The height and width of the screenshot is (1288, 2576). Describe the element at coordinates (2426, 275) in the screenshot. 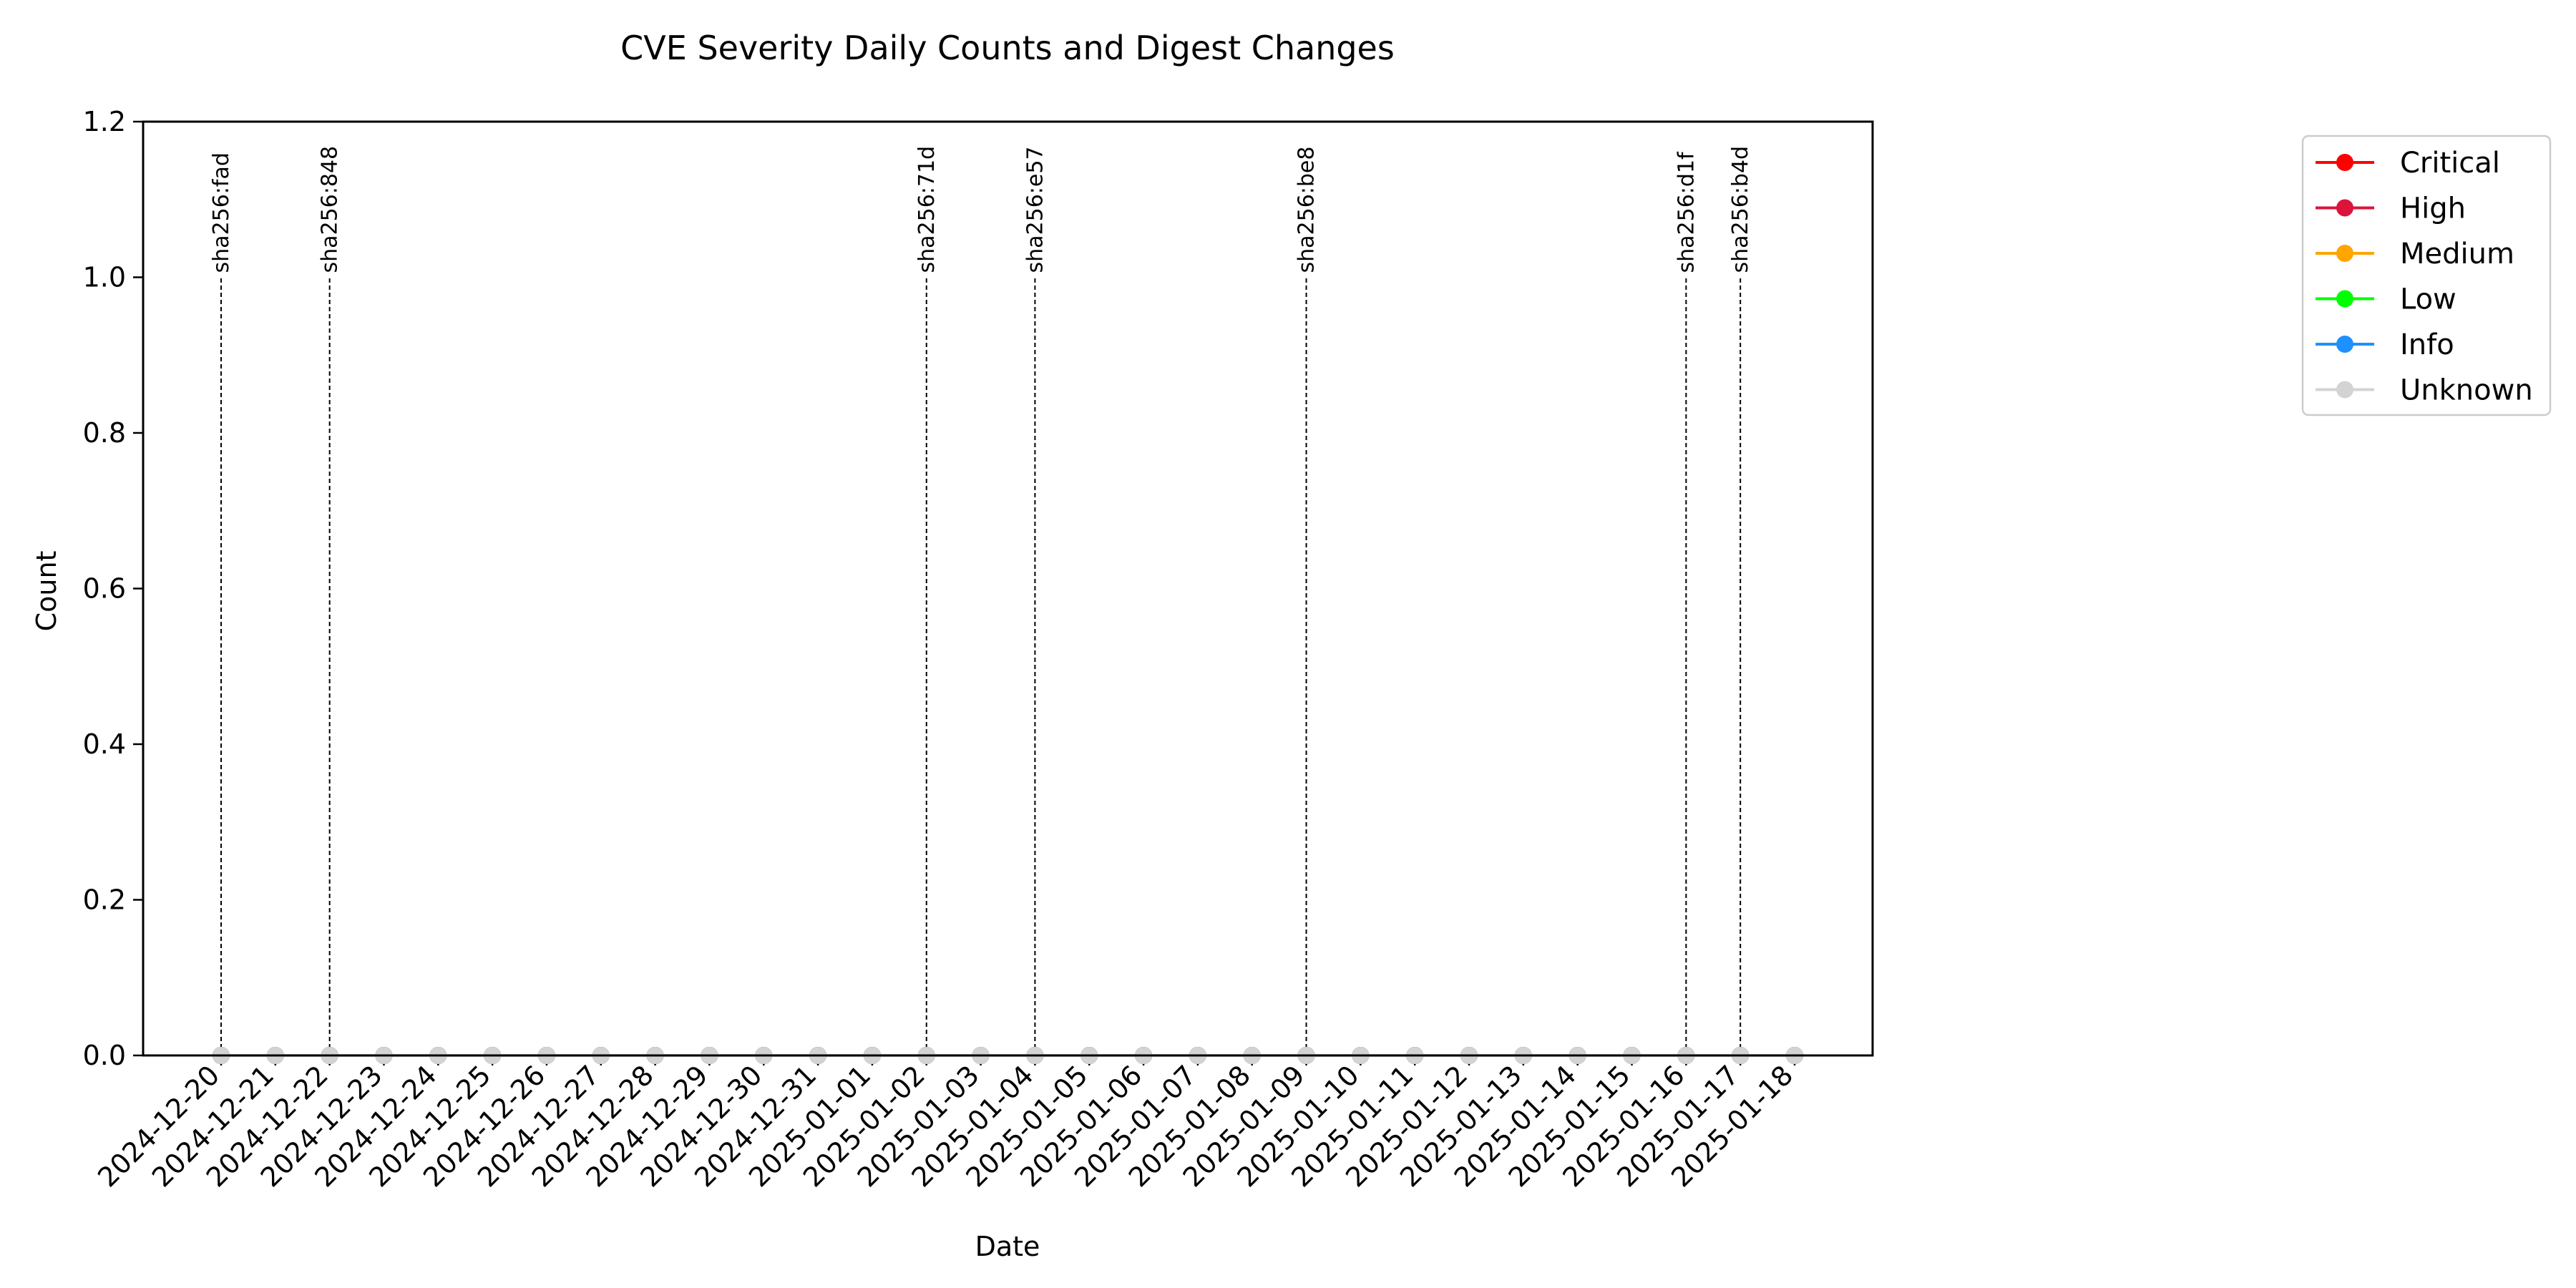

I see `legend: Critical High Medium Low Info Unknown` at that location.